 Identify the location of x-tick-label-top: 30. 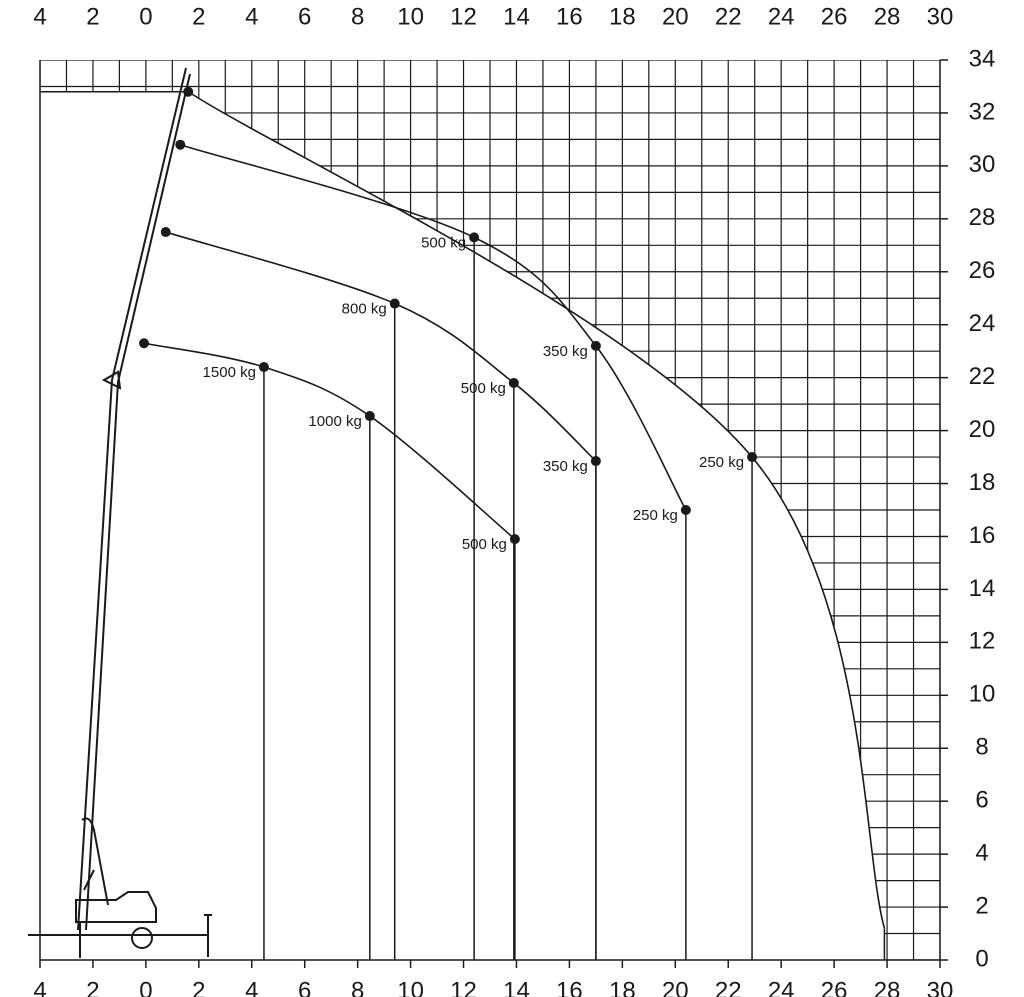
(940, 16).